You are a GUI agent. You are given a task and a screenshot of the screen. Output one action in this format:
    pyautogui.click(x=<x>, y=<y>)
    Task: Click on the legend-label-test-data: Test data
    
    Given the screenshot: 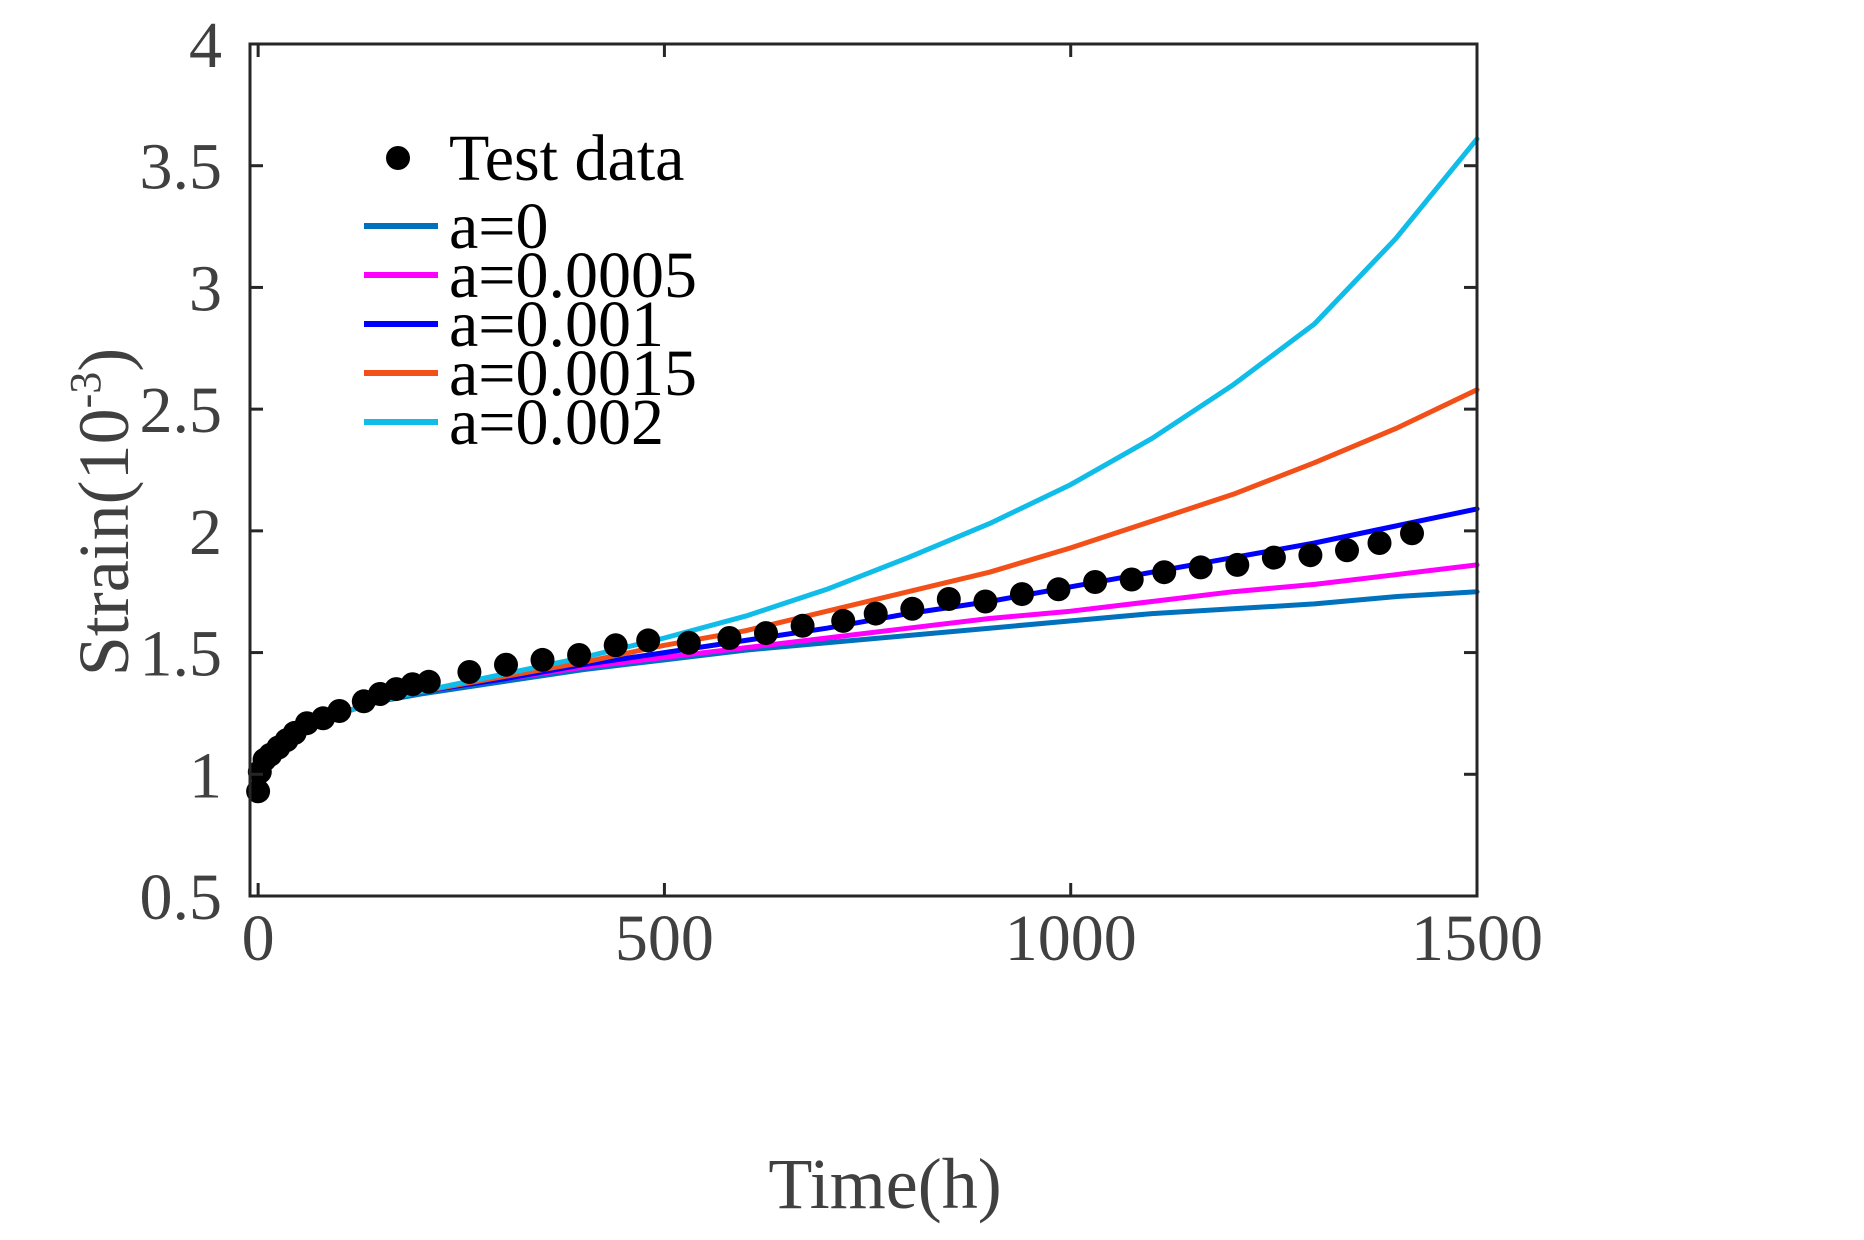 What is the action you would take?
    pyautogui.click(x=566, y=158)
    